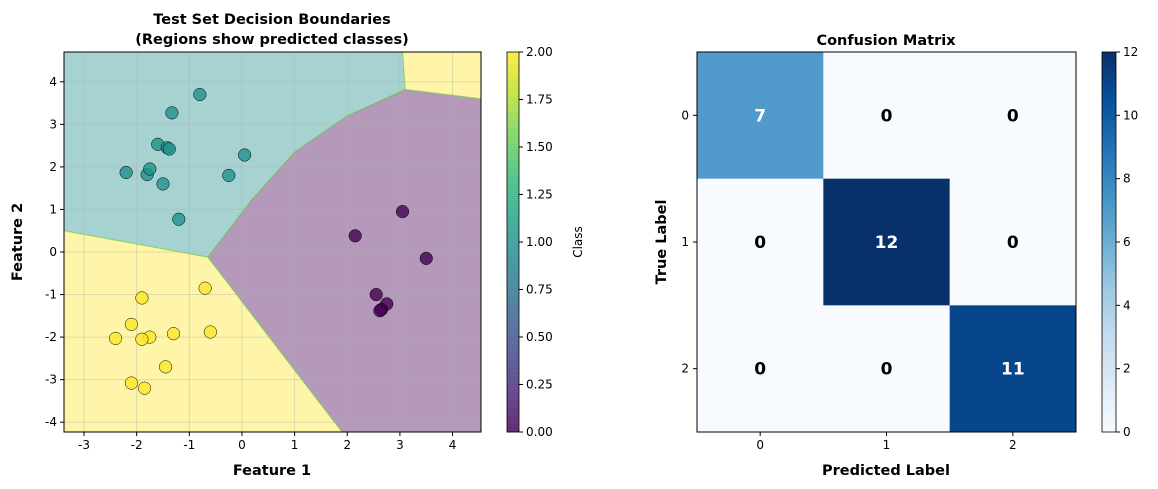 This screenshot has height=489, width=1158. Describe the element at coordinates (400, 445) in the screenshot. I see `x-tick-label: 3` at that location.